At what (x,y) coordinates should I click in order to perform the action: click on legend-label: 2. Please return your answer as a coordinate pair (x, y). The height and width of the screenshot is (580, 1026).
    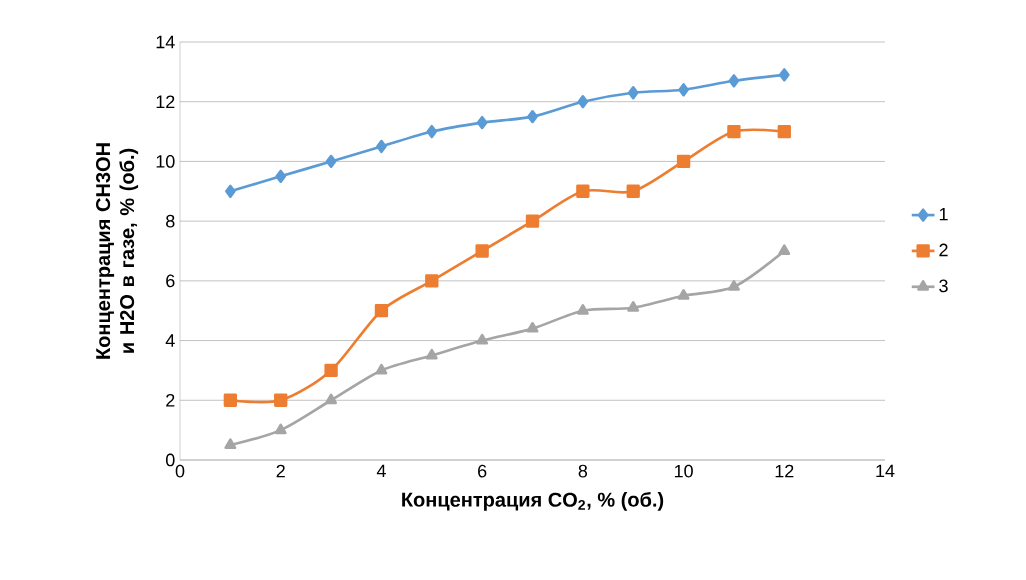
    Looking at the image, I should click on (943, 250).